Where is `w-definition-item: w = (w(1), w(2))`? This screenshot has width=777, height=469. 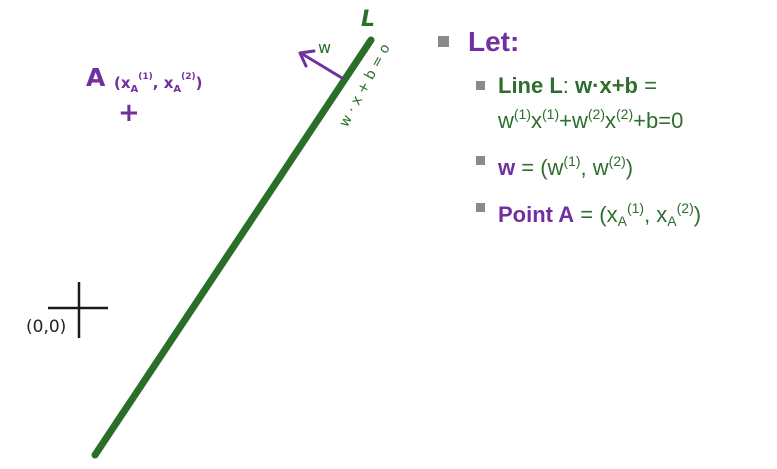 w-definition-item: w = (w(1), w(2)) is located at coordinates (602, 164).